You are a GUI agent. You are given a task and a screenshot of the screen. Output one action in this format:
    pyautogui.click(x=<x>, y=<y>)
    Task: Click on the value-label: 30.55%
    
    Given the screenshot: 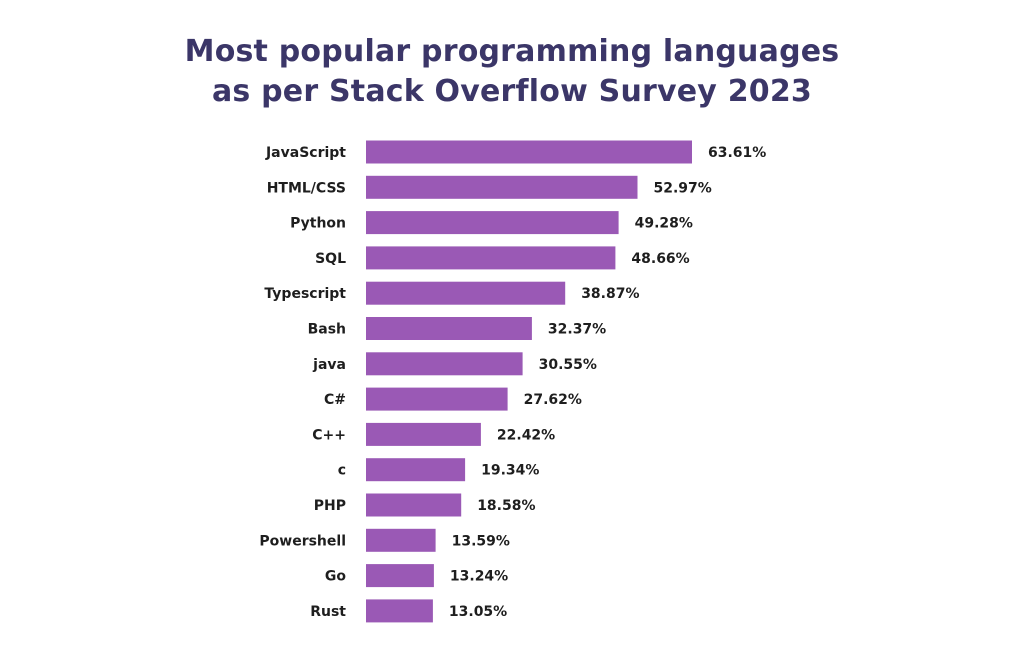 What is the action you would take?
    pyautogui.click(x=568, y=365)
    